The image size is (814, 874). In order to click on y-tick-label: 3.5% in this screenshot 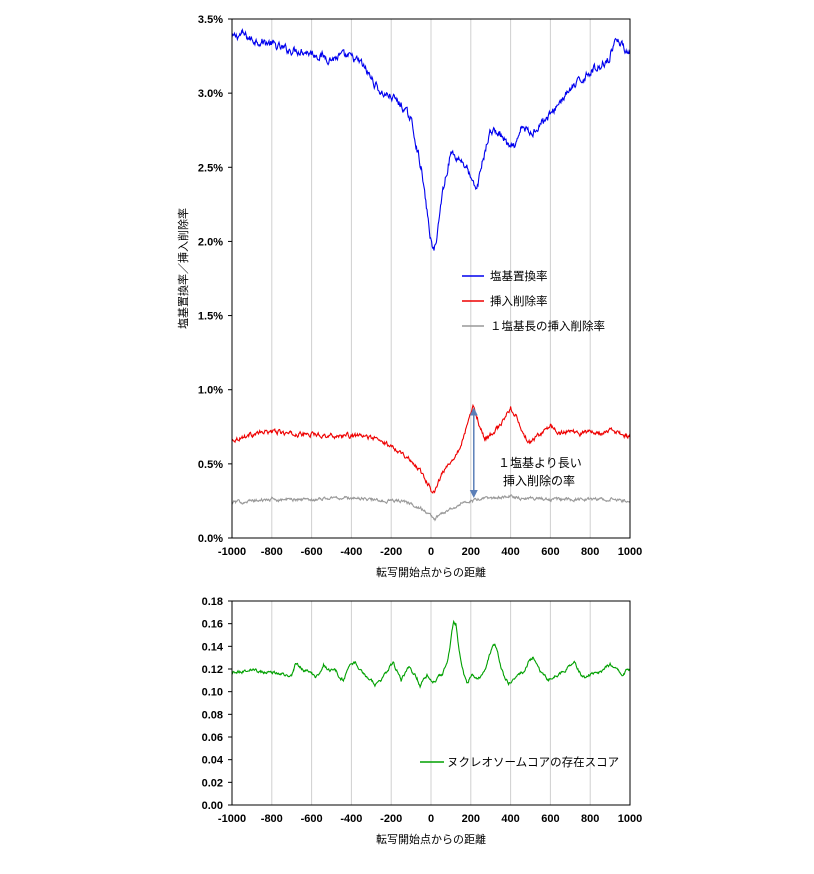, I will do `click(210, 20)`.